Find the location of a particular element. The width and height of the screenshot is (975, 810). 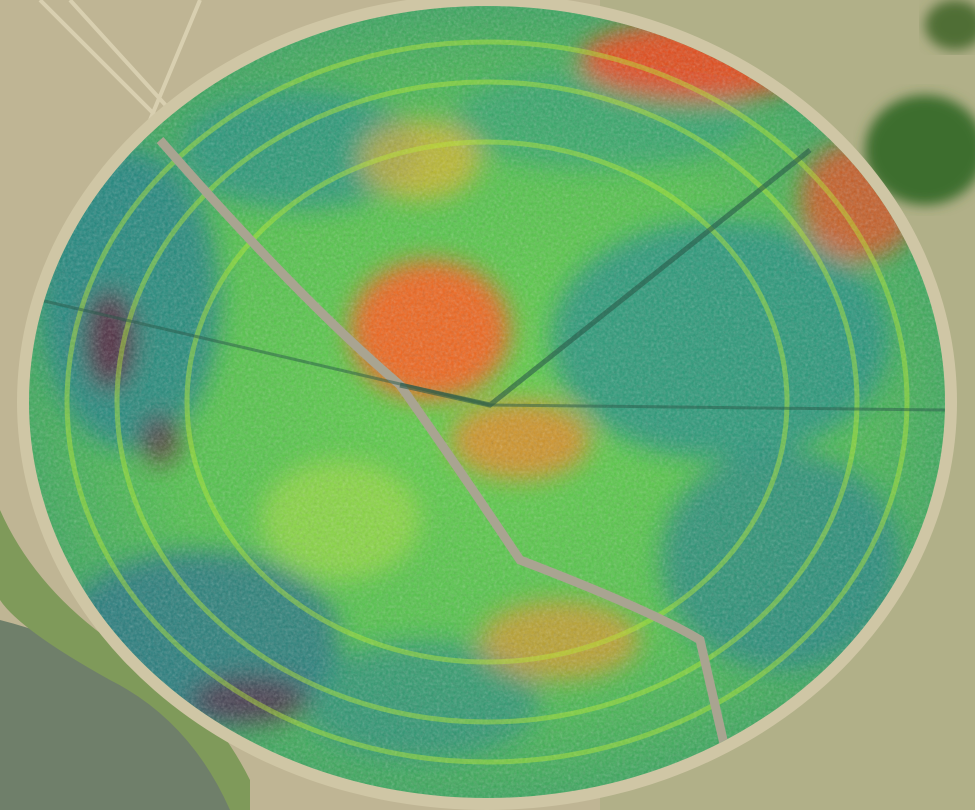

lake is located at coordinates (120, 715).